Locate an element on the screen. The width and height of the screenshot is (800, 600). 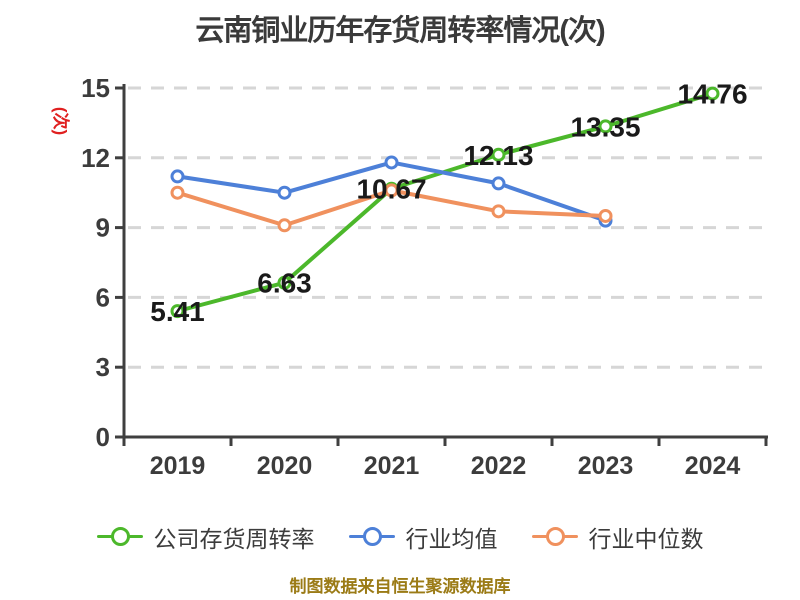
data-point-value-label: 5.41 is located at coordinates (177, 311).